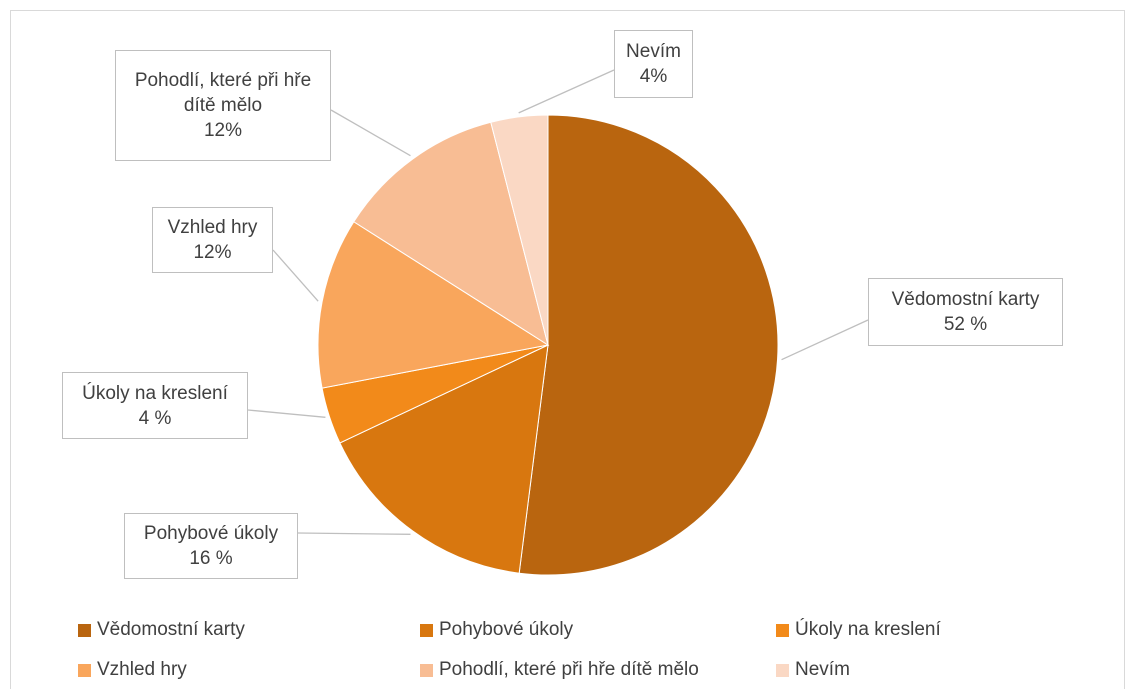 The height and width of the screenshot is (689, 1135). Describe the element at coordinates (822, 669) in the screenshot. I see `legend-label: Nevím` at that location.